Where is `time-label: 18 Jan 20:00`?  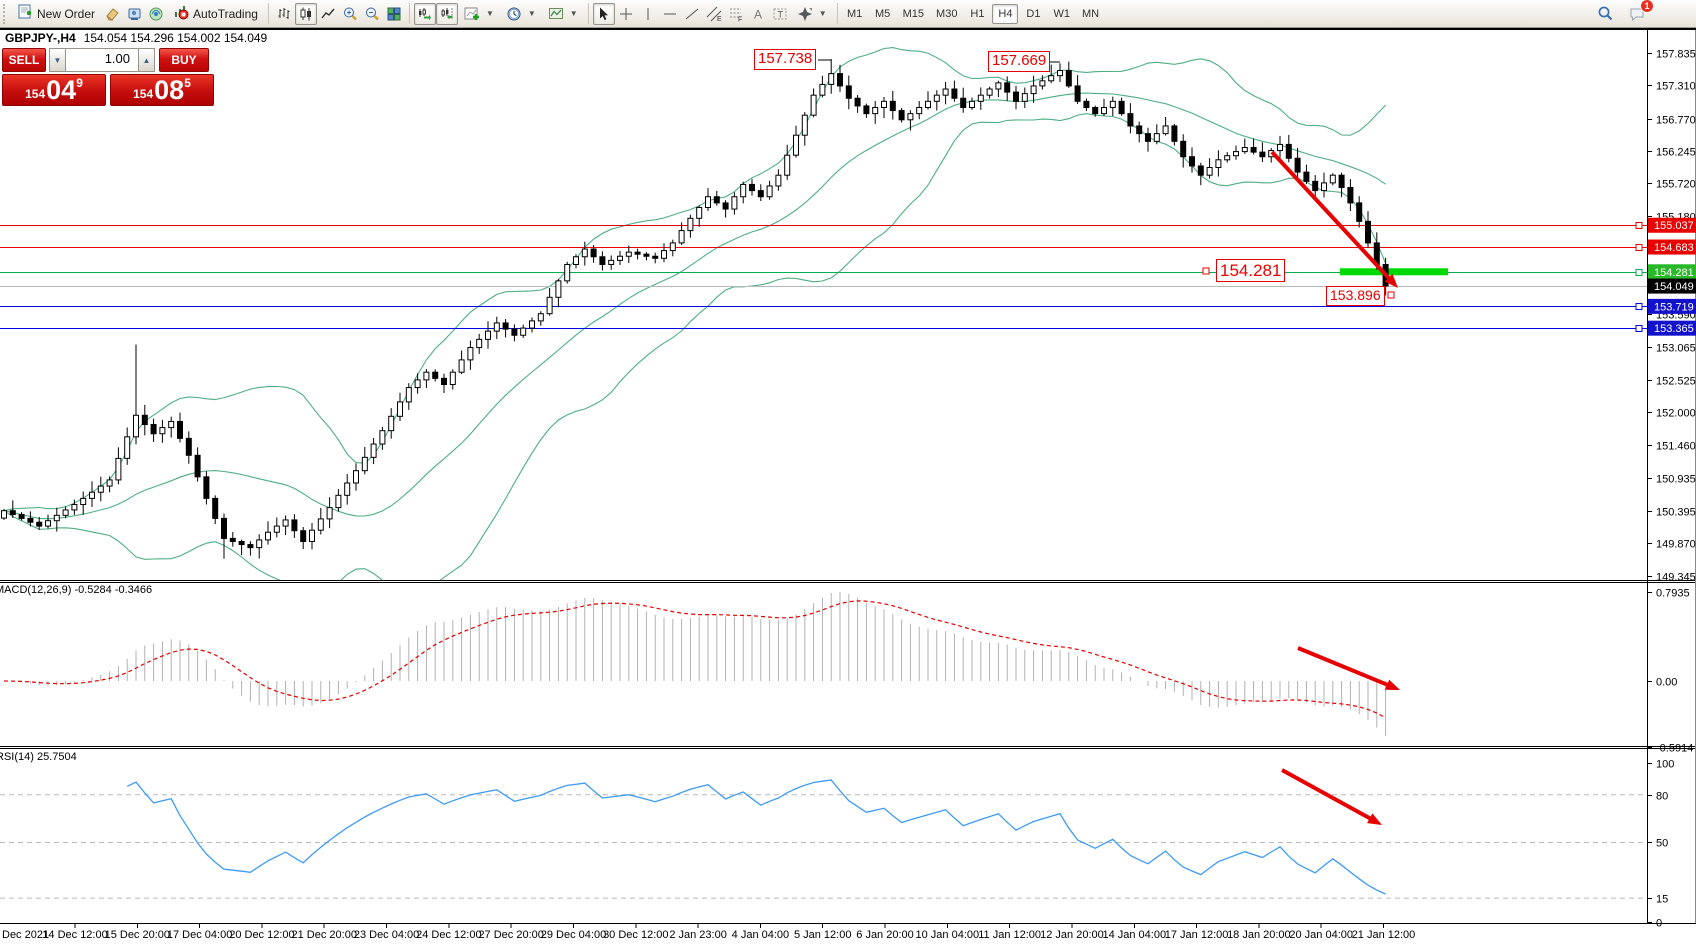 time-label: 18 Jan 20:00 is located at coordinates (1259, 935).